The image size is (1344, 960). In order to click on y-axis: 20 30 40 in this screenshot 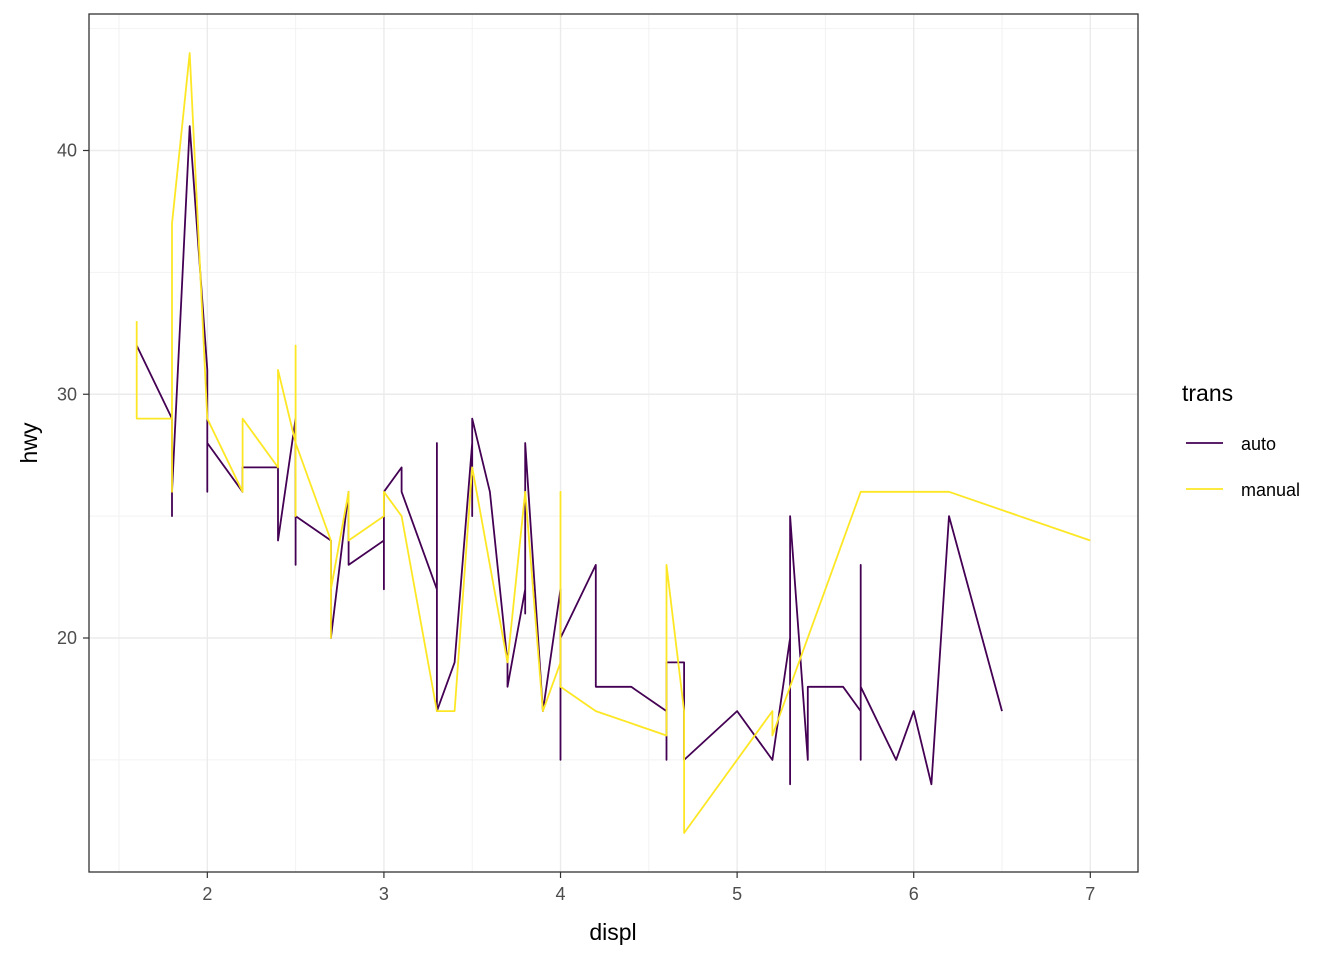, I will do `click(73, 394)`.